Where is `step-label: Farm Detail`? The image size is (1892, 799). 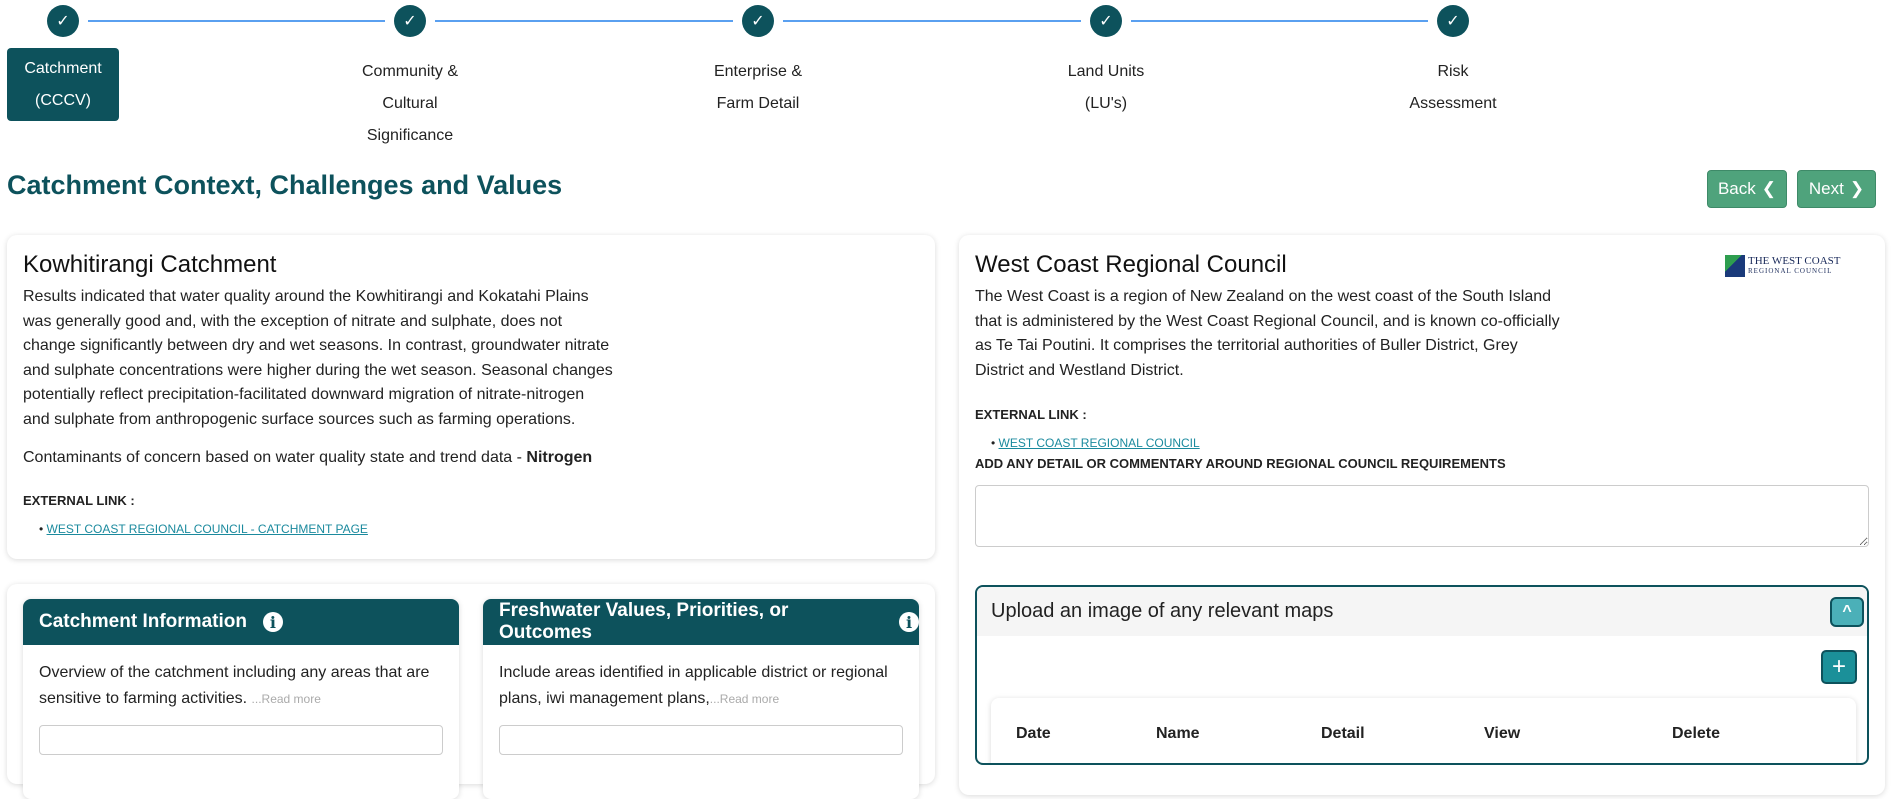
step-label: Farm Detail is located at coordinates (758, 103).